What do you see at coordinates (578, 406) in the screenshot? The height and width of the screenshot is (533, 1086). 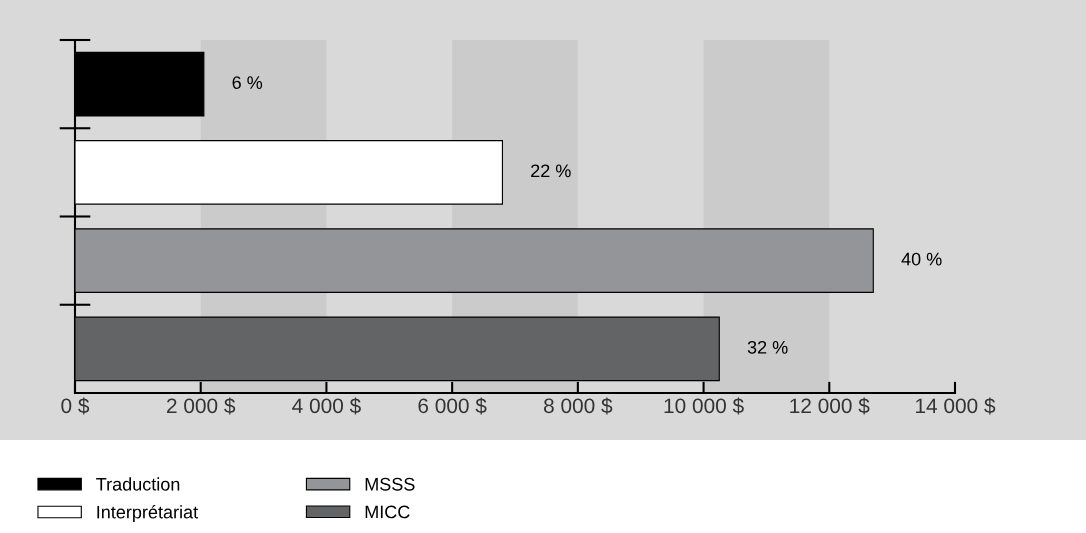 I see `x-tick-label: 8 000 $` at bounding box center [578, 406].